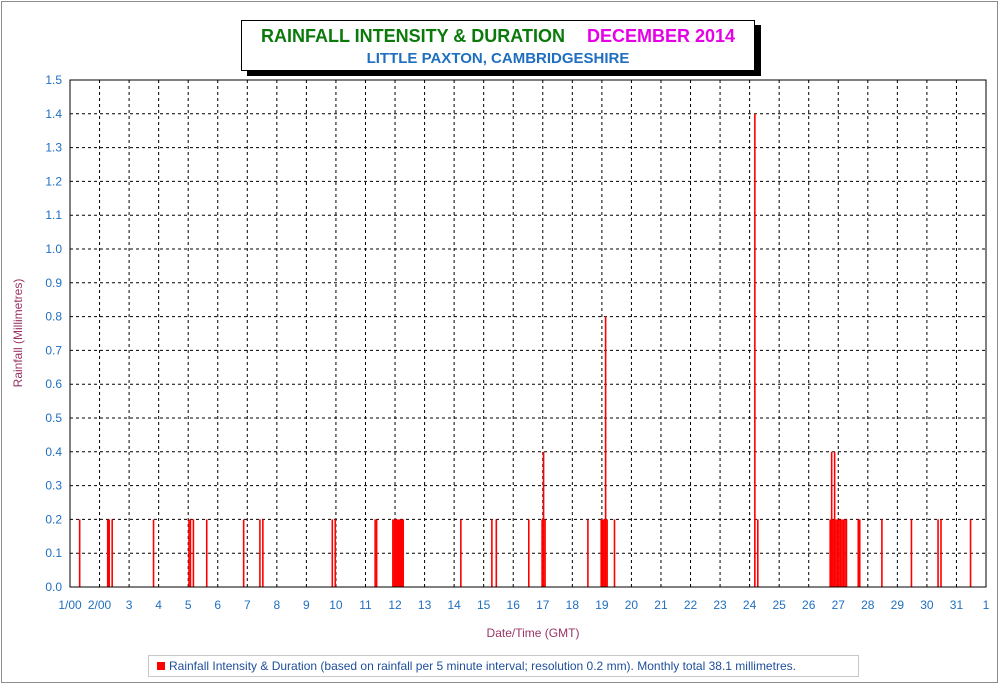 The image size is (1001, 686). Describe the element at coordinates (53, 519) in the screenshot. I see `y-tick-label: 0.2` at that location.